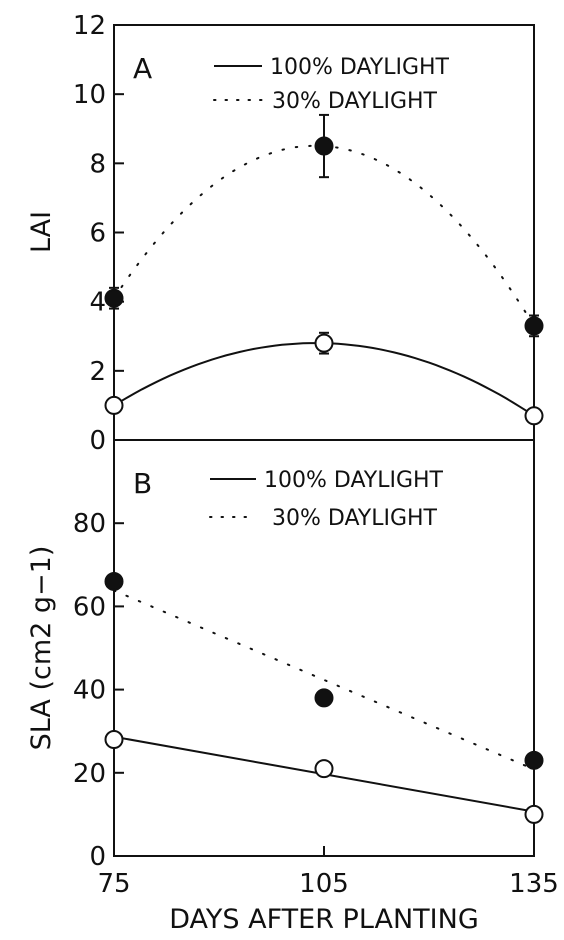 This screenshot has height=940, width=564. What do you see at coordinates (355, 101) in the screenshot?
I see `legend-a-series-2: 30% DAYLIGHT` at bounding box center [355, 101].